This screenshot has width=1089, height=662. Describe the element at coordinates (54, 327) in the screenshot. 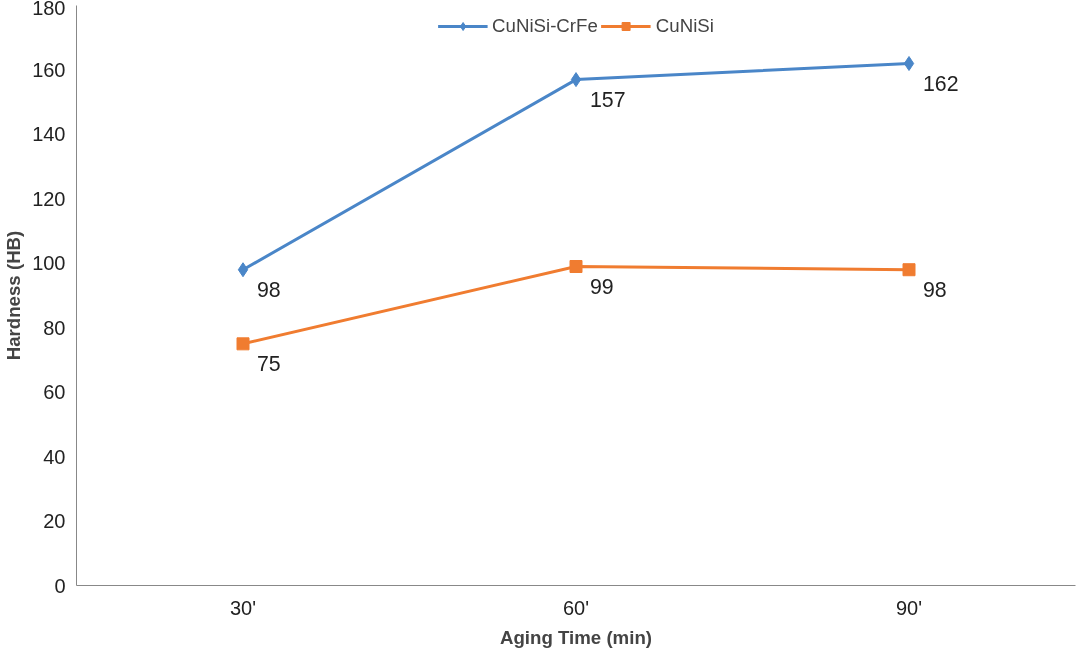

I see `y-tick-label: 80` at that location.